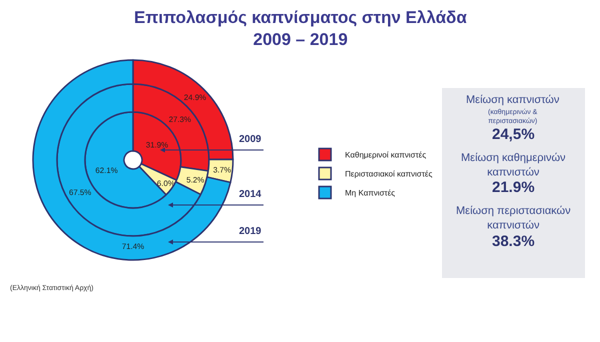 This screenshot has width=600, height=342. I want to click on data-label: 67.5%, so click(80, 193).